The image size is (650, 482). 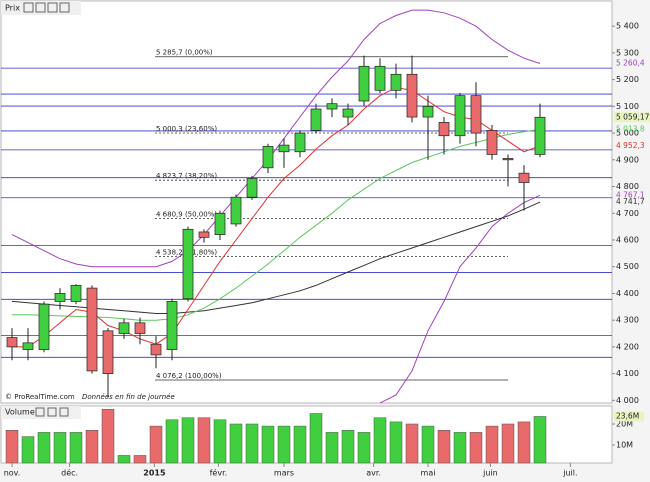 I want to click on y-tick-label: 10M, so click(x=624, y=444).